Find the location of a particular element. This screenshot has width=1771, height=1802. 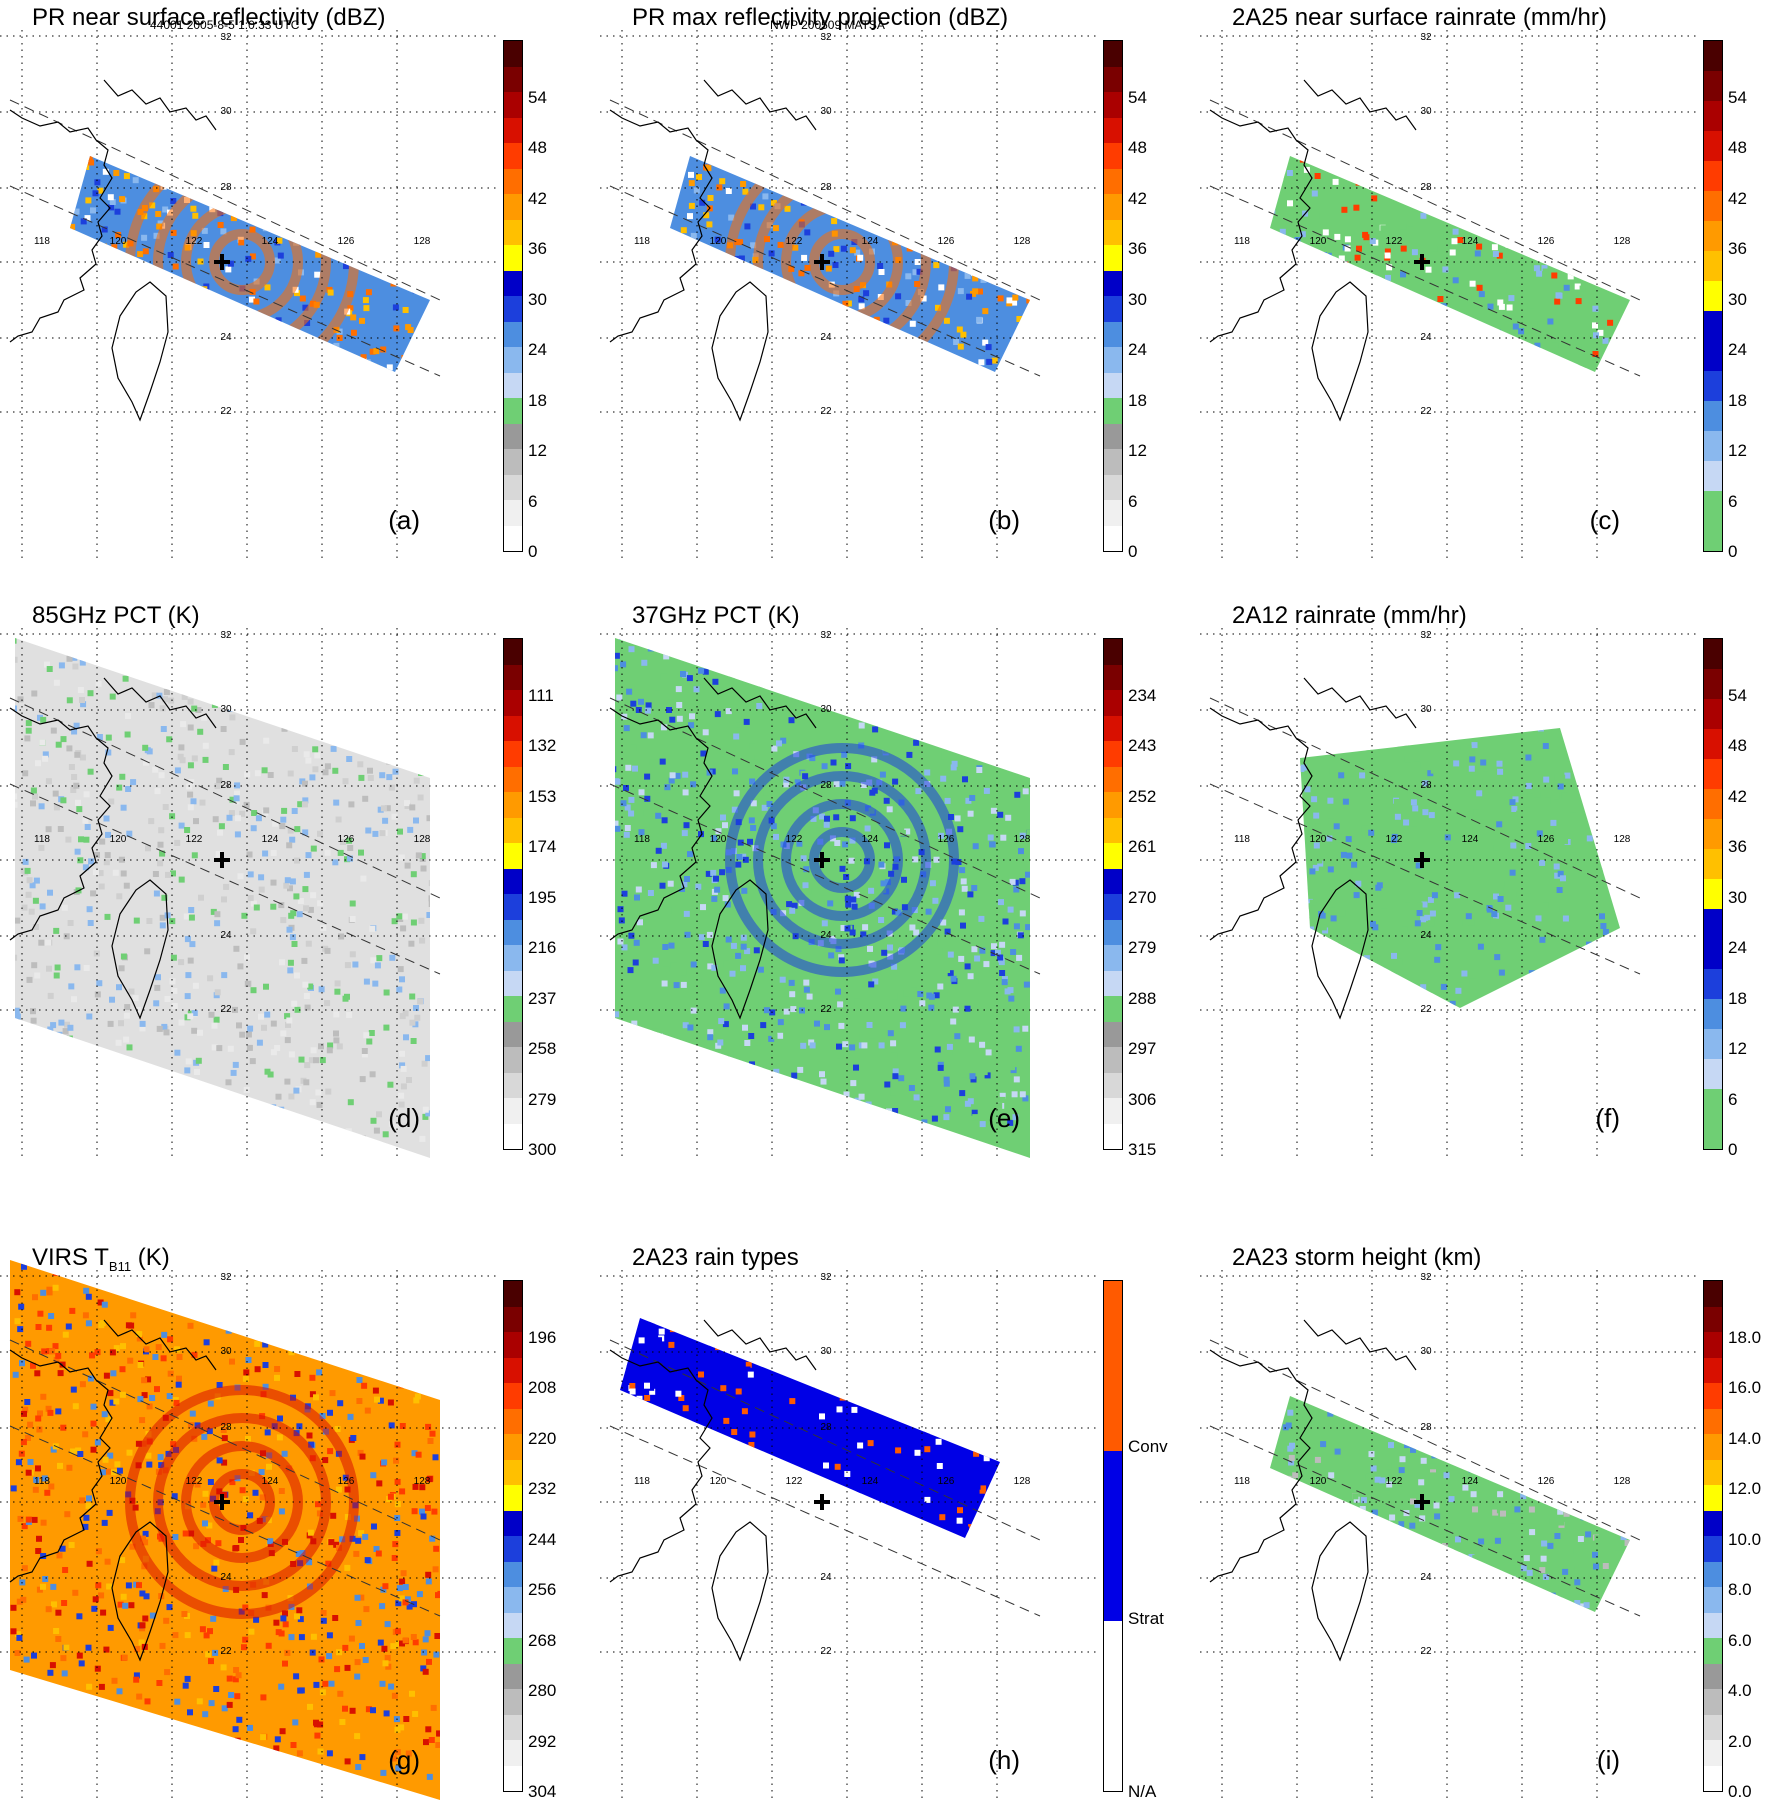

colorbar-tick: 54 is located at coordinates (1137, 98).